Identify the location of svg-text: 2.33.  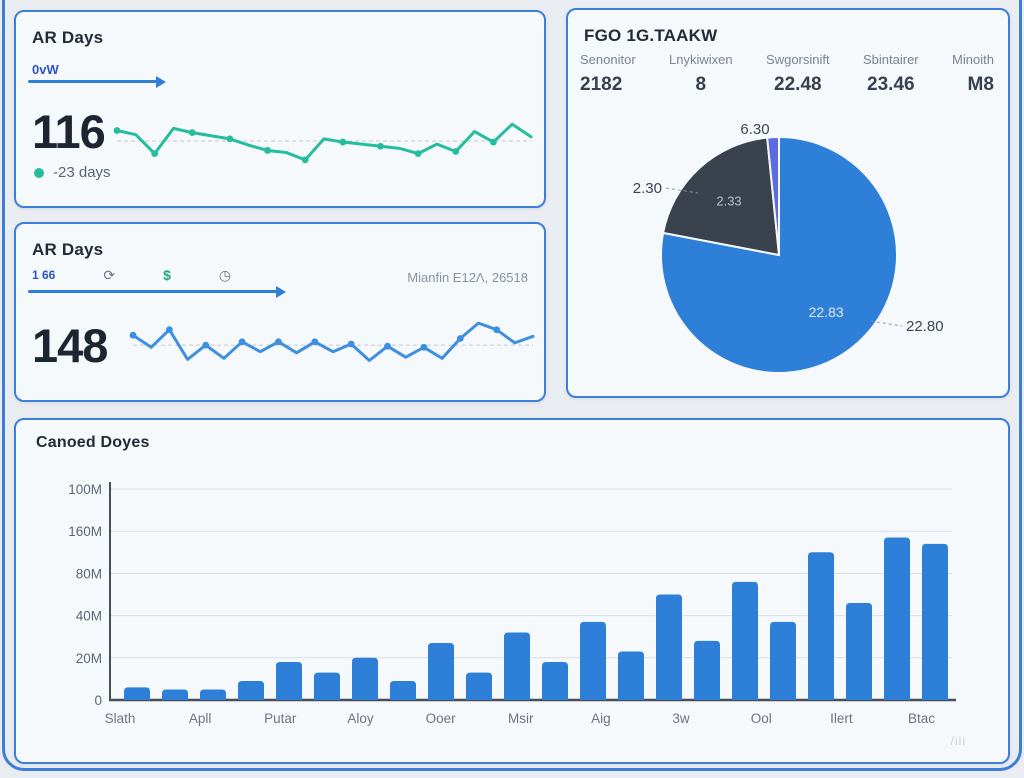
(728, 200).